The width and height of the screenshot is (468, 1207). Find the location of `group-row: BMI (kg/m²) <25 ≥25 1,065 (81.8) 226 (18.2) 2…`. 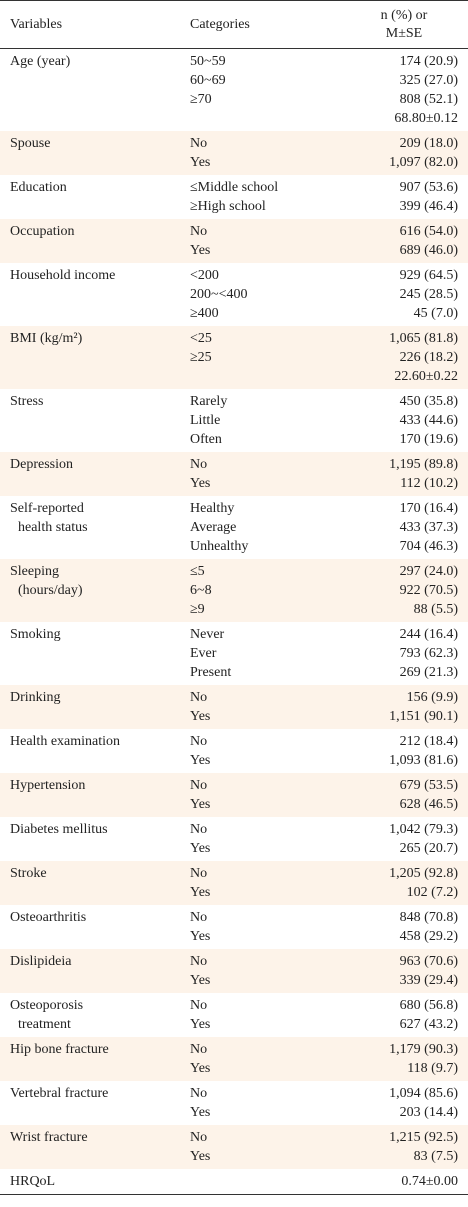

group-row: BMI (kg/m²) <25 ≥25 1,065 (81.8) 226 (18.2) 2… is located at coordinates (234, 357).